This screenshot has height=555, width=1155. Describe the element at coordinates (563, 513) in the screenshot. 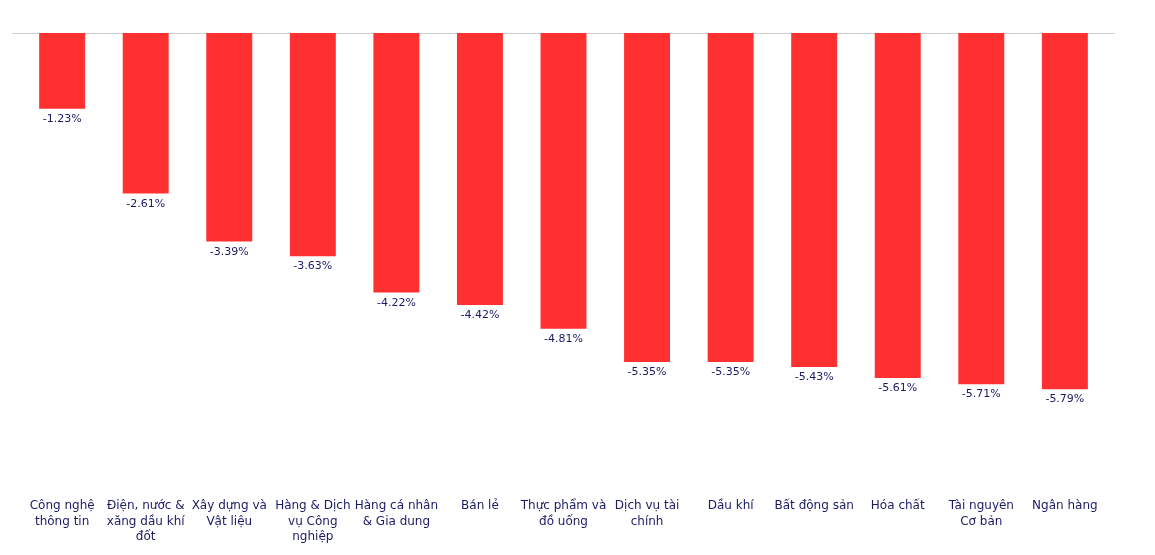

I see `x-tick-label: Thực phẩm và đồ uống` at that location.